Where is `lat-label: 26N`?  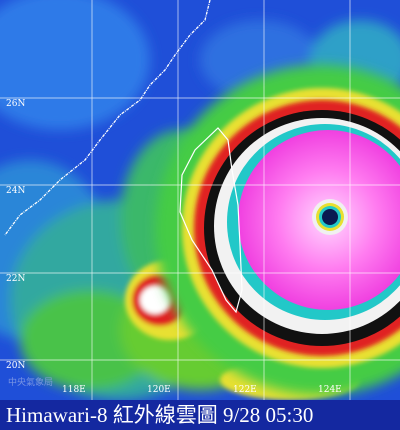 lat-label: 26N is located at coordinates (15, 104).